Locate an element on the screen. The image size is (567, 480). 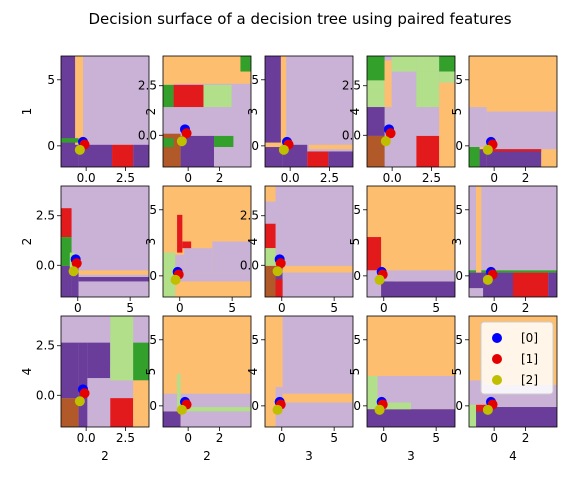
y-axis-label: 3 is located at coordinates (457, 242).